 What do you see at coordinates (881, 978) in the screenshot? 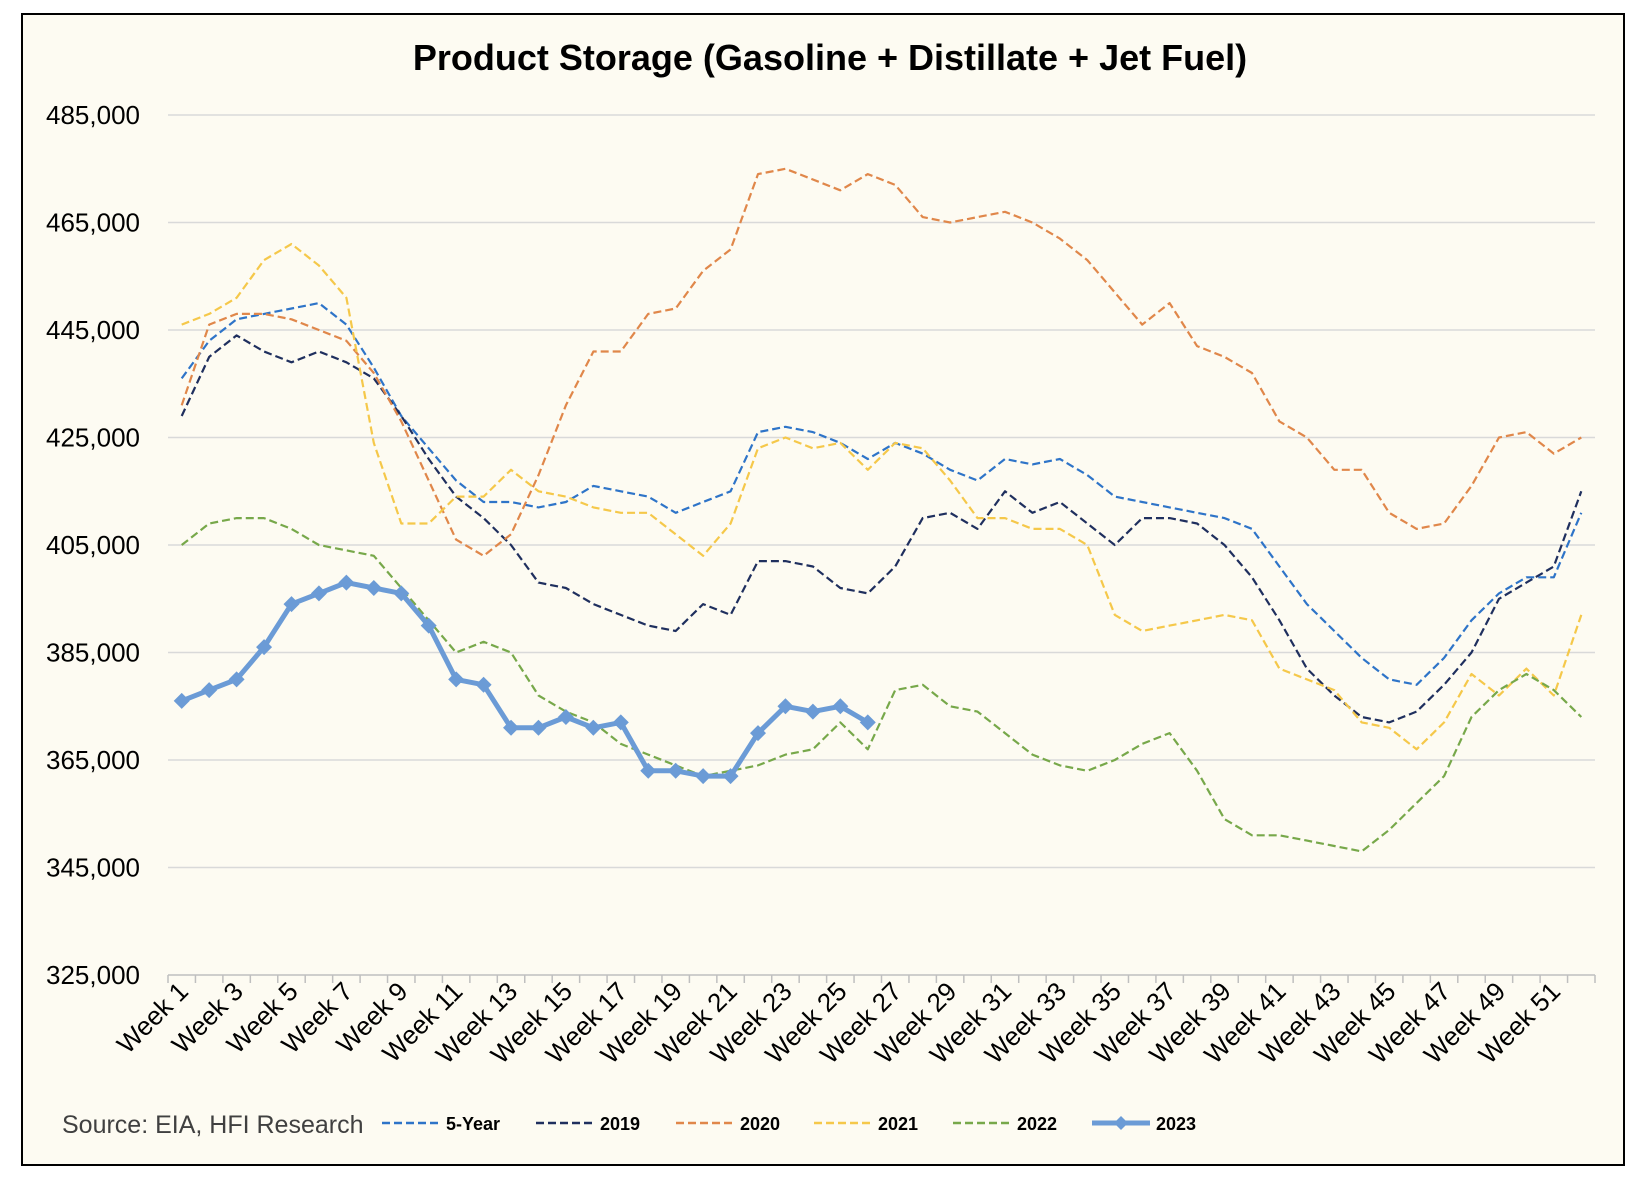
I see `axes` at bounding box center [881, 978].